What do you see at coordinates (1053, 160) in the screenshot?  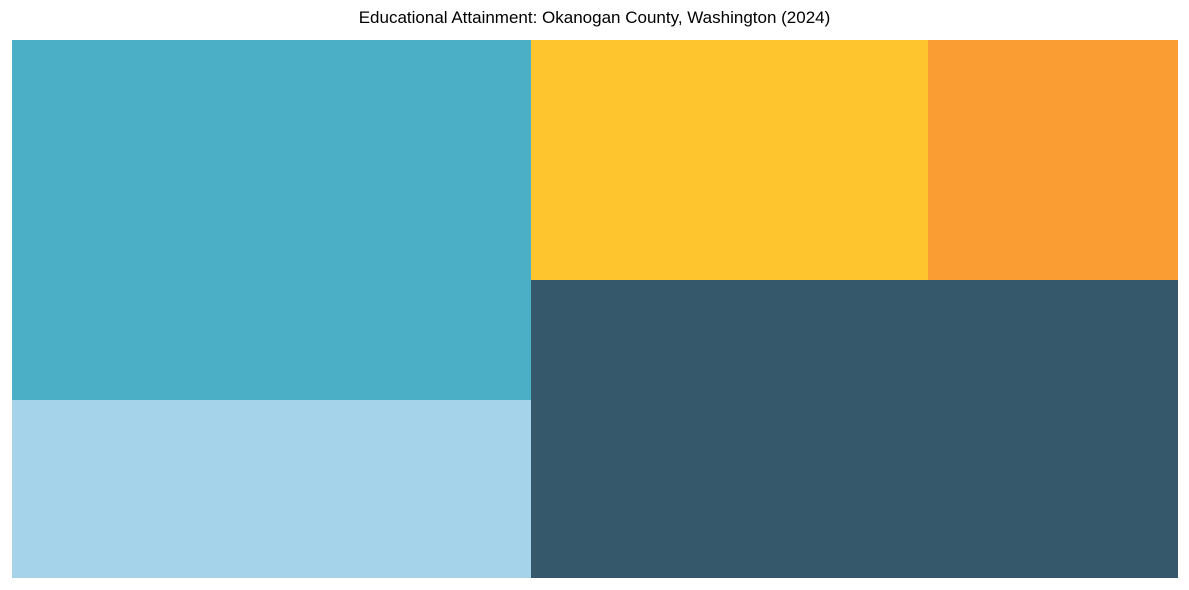 I see `treemap-tile-orange` at bounding box center [1053, 160].